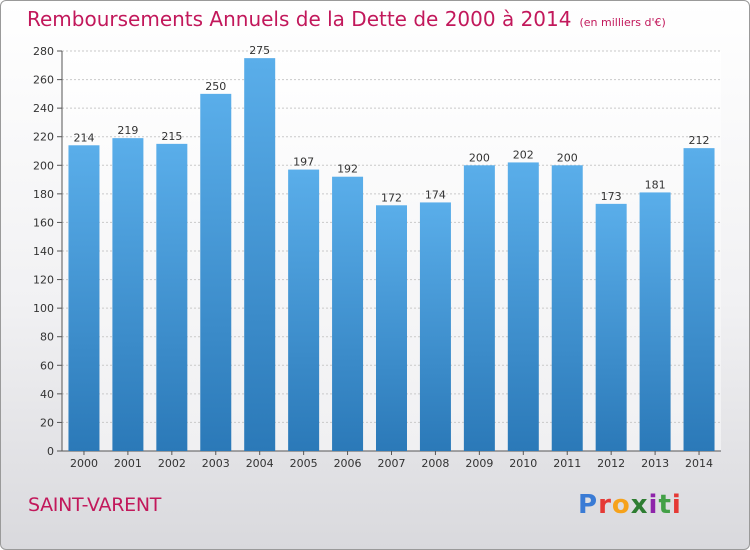 This screenshot has width=750, height=550. Describe the element at coordinates (128, 463) in the screenshot. I see `x-tick-label: 2001` at that location.